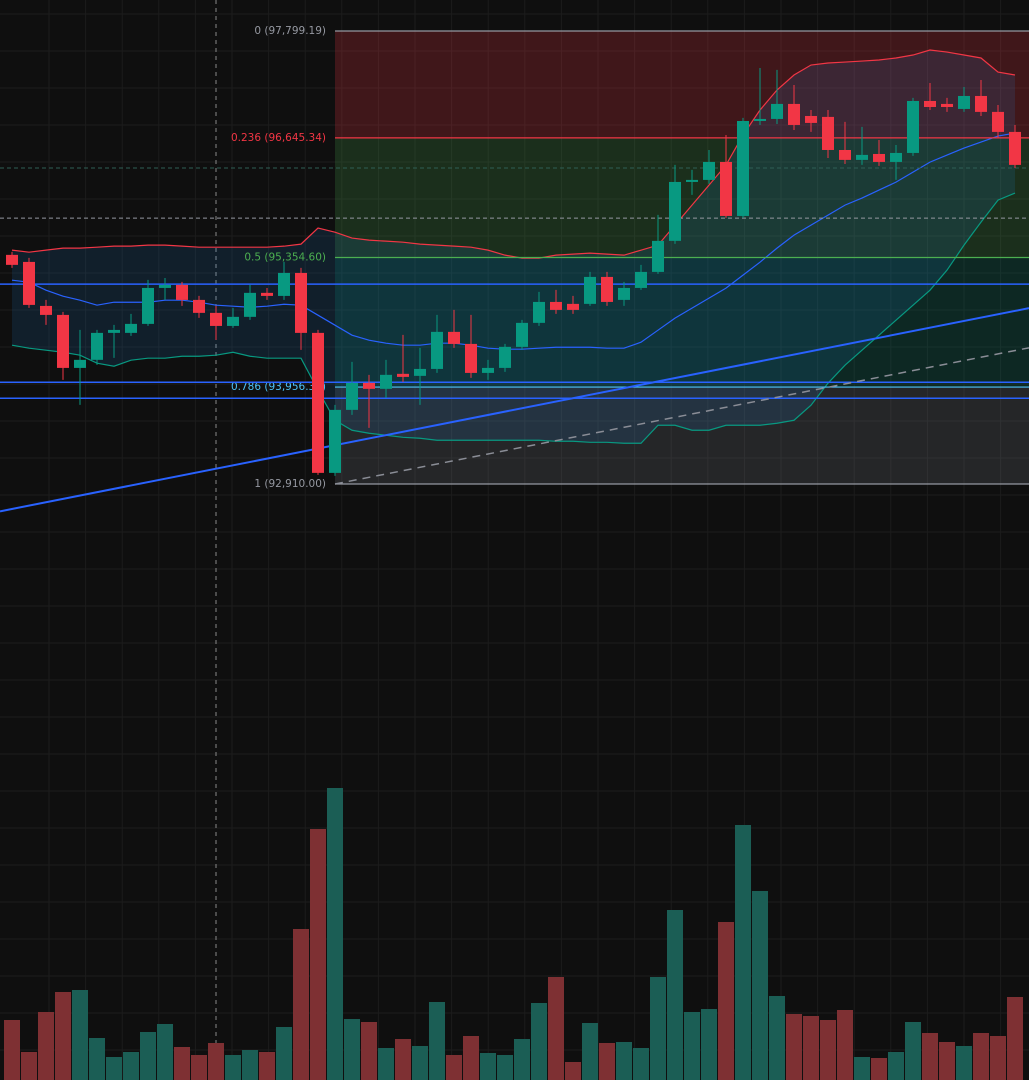 This screenshot has height=1080, width=1029. Describe the element at coordinates (682, 435) in the screenshot. I see `fib-zone` at that location.